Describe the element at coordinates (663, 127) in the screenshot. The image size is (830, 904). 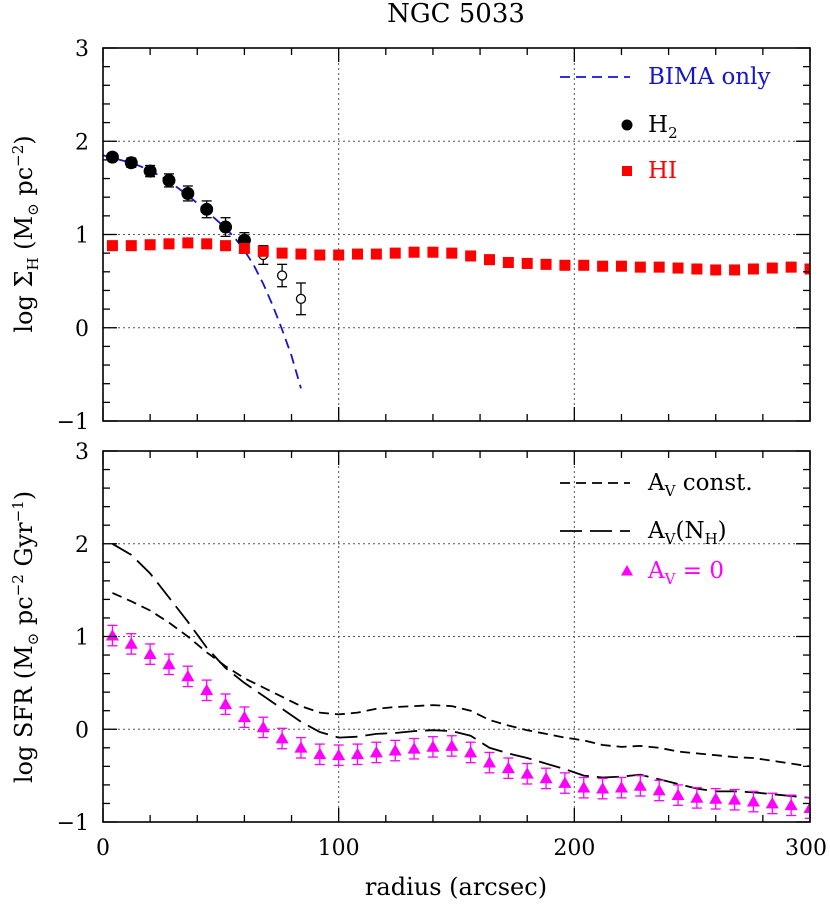
I see `legend-label: H2` at that location.